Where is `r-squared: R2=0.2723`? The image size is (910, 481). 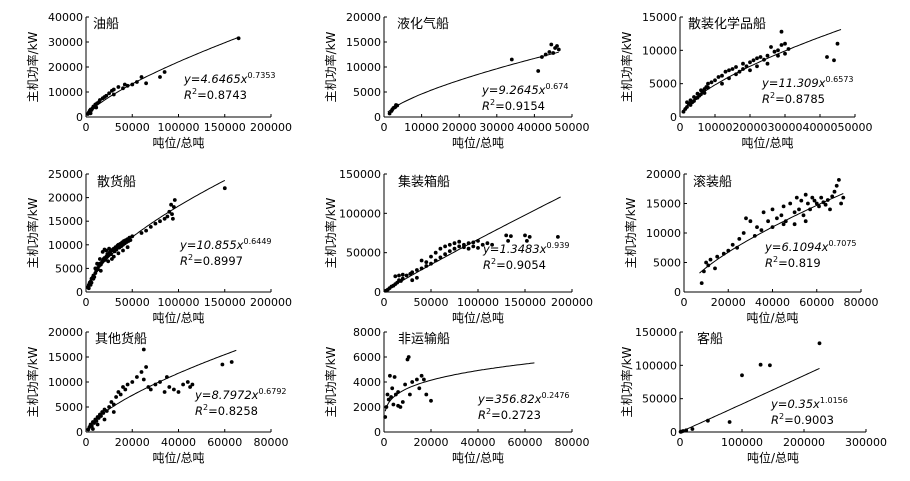 r-squared: R2=0.2723 is located at coordinates (509, 414).